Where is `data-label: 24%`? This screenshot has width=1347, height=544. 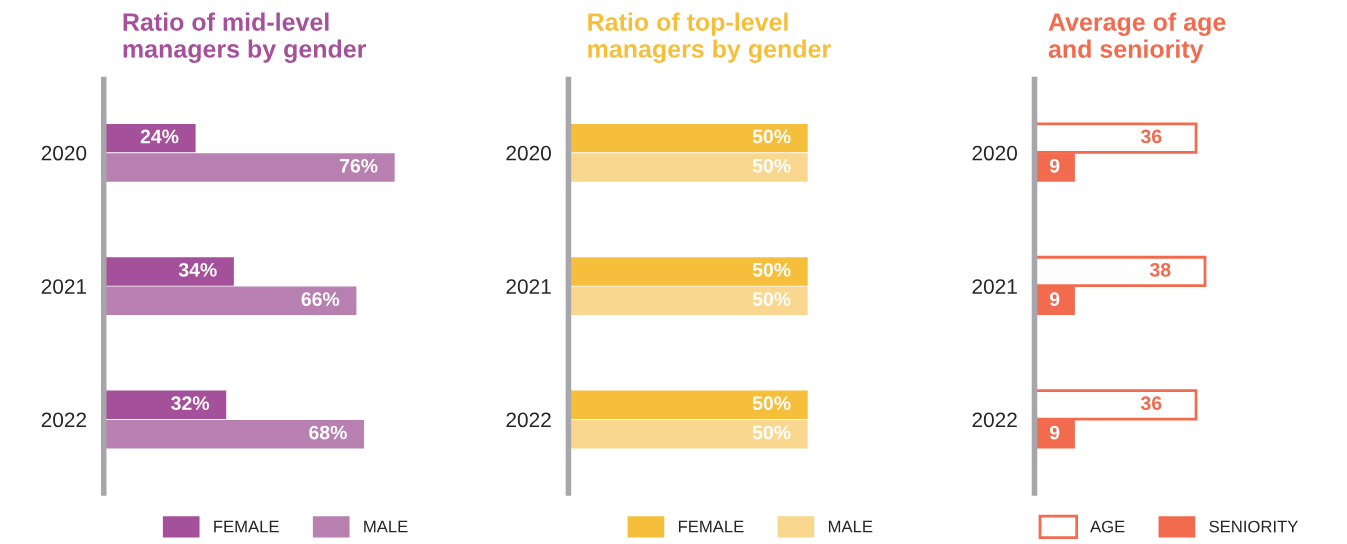 data-label: 24% is located at coordinates (159, 136).